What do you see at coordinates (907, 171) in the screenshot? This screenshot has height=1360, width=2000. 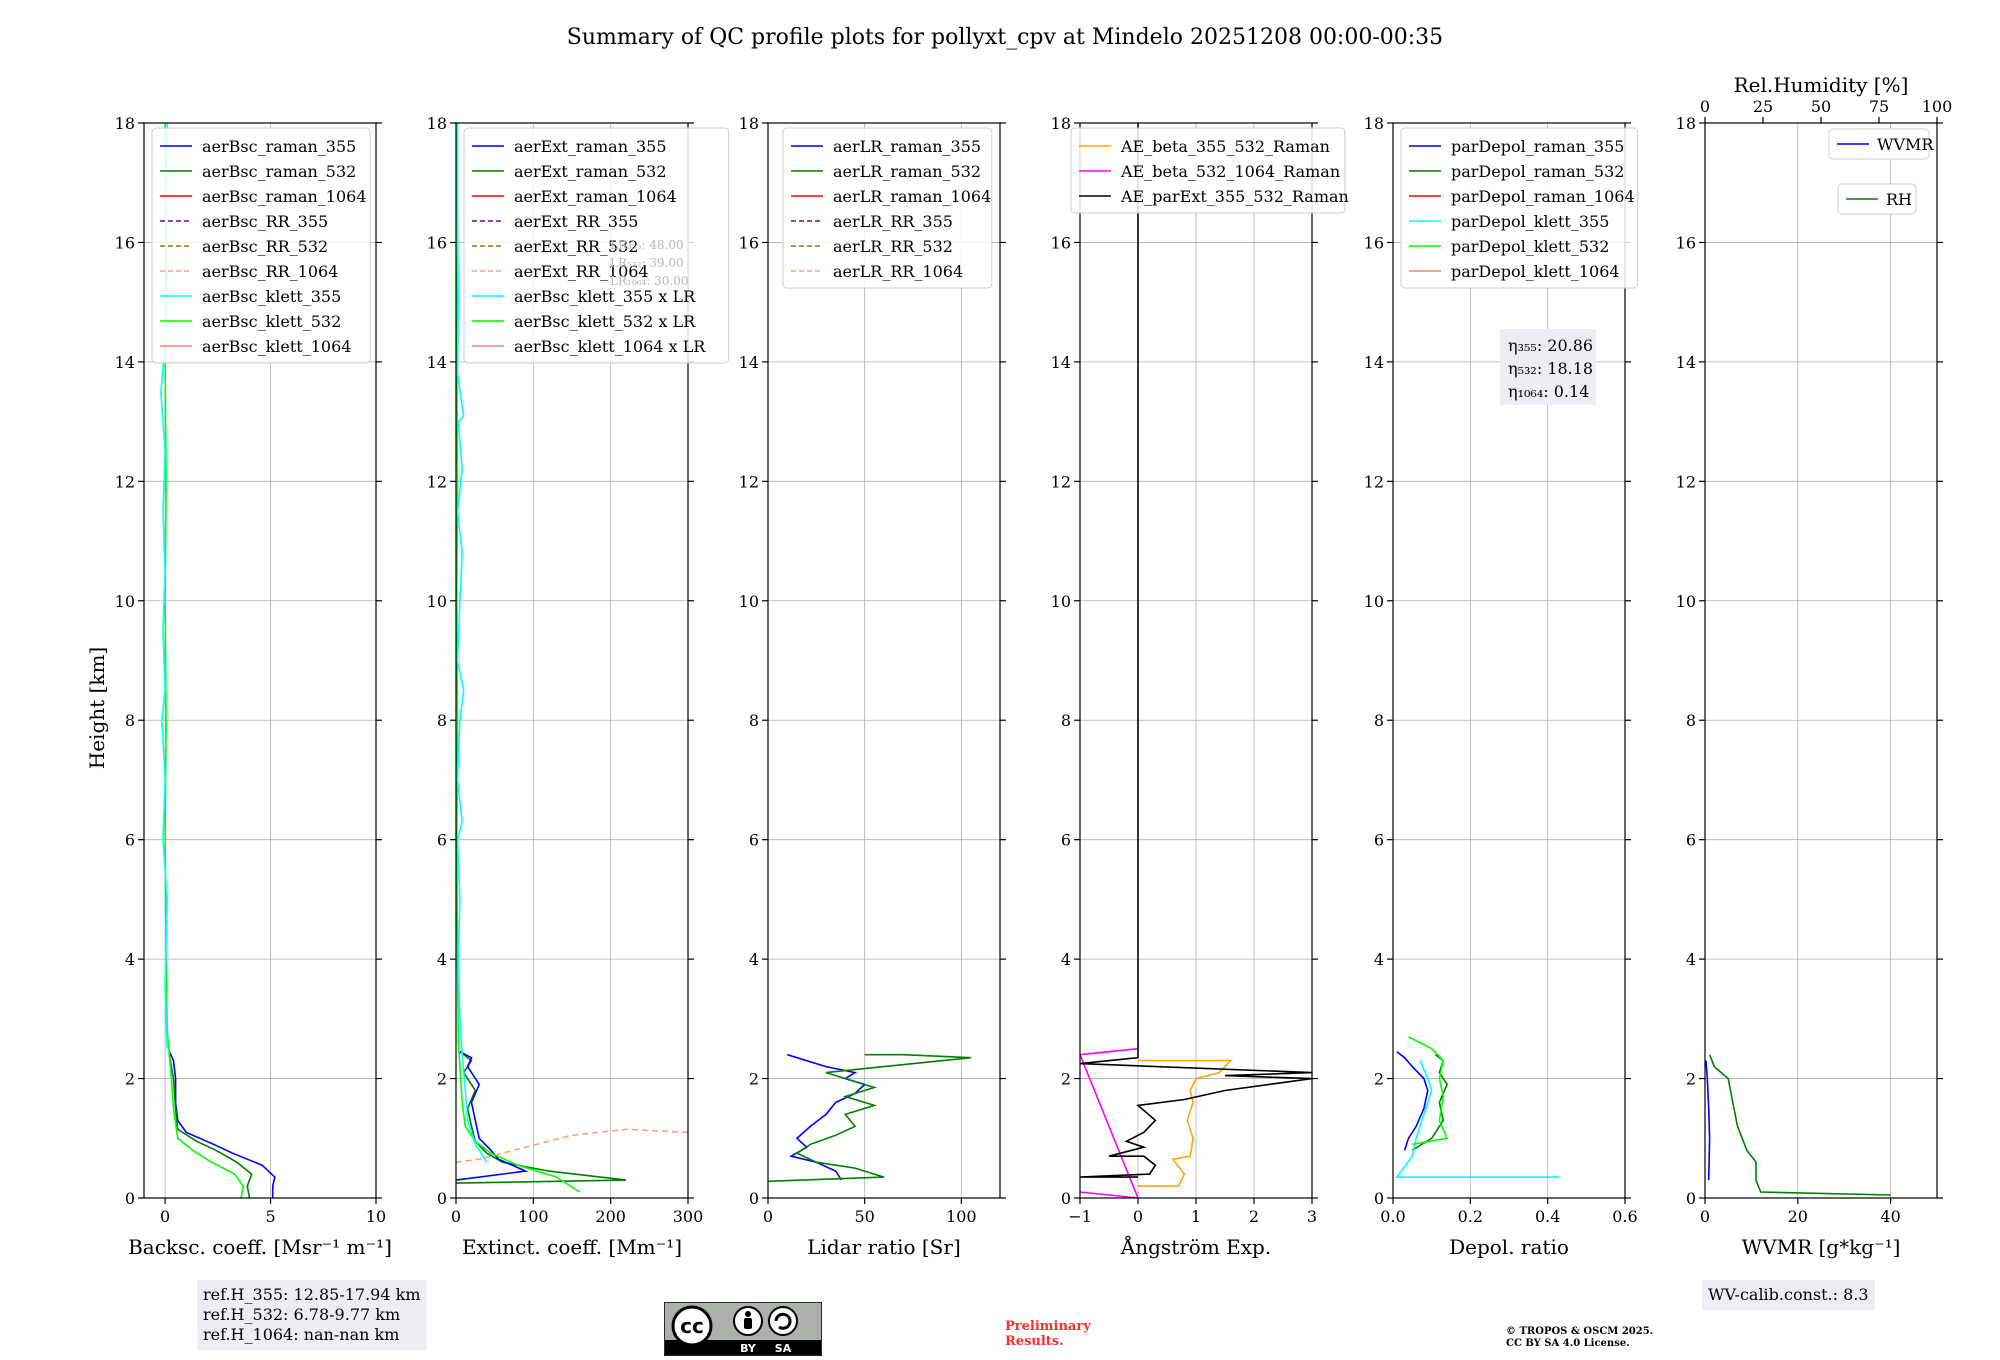 I see `lr-legend-label-1: aerLR_raman_532` at bounding box center [907, 171].